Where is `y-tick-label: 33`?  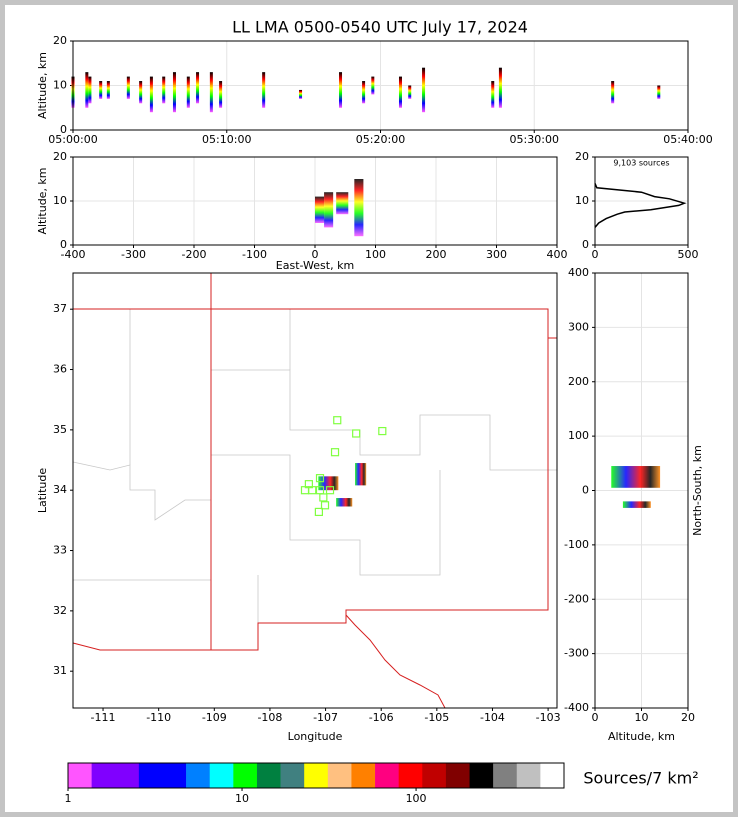
y-tick-label: 33 is located at coordinates (60, 550).